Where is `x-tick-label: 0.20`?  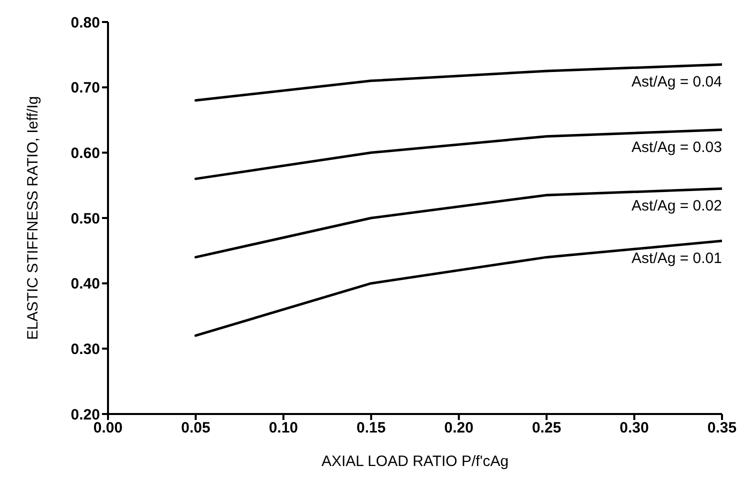 x-tick-label: 0.20 is located at coordinates (459, 428).